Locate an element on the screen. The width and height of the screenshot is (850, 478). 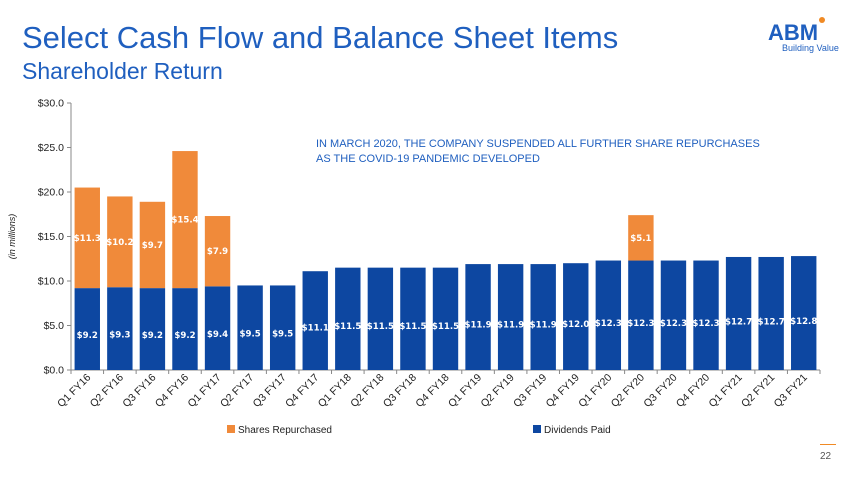
y-tick-label: $10.0 is located at coordinates (51, 282).